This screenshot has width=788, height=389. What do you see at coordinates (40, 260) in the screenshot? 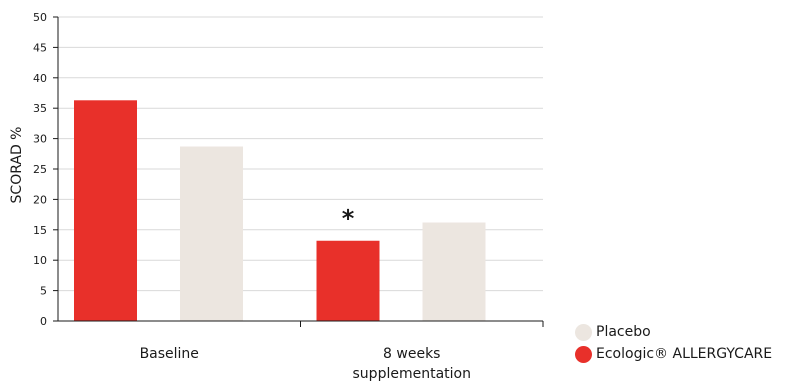
I see `y-tick-label: 10` at bounding box center [40, 260].